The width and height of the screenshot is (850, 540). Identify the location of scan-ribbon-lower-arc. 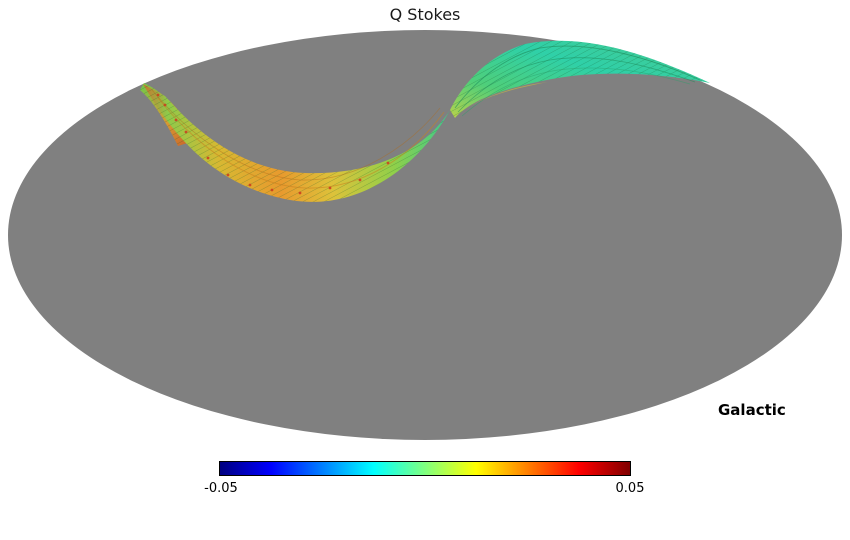
(296, 143).